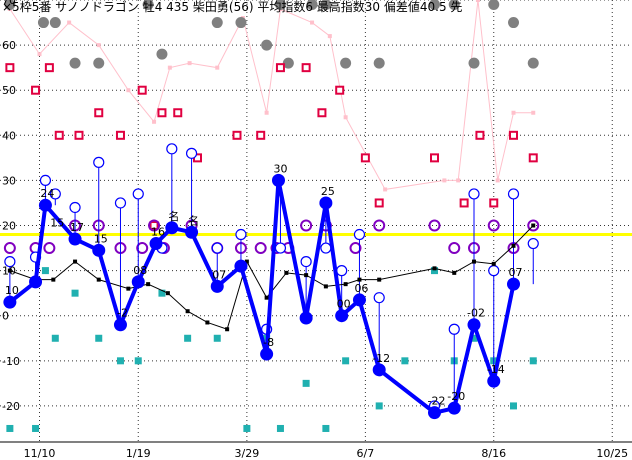 The width and height of the screenshot is (632, 460). I want to click on data-label: -2, so click(122, 313).